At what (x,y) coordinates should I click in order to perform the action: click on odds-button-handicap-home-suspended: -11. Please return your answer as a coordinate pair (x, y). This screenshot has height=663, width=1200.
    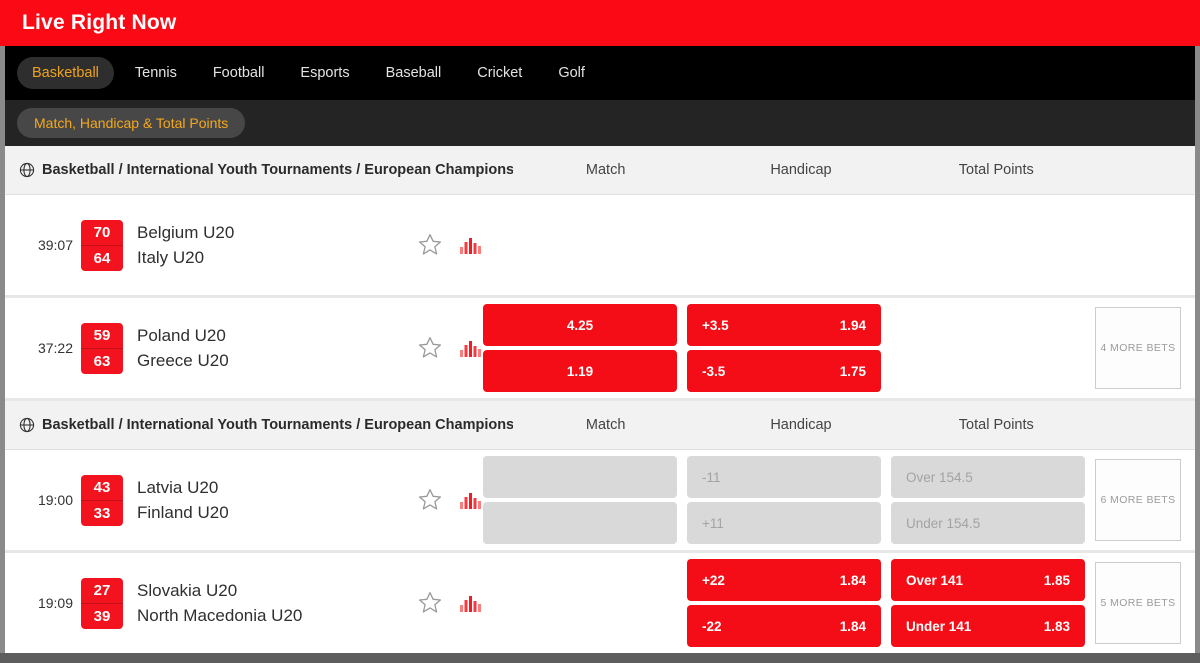
    Looking at the image, I should click on (784, 477).